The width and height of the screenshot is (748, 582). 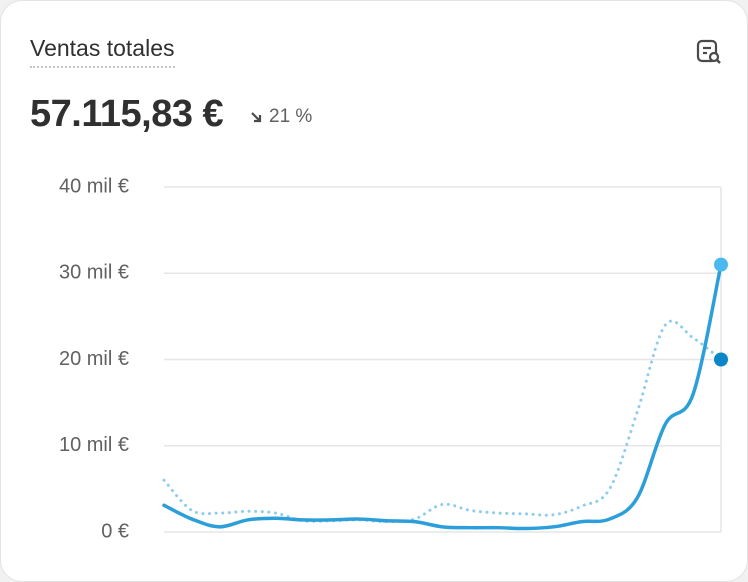 I want to click on change: 21 %, so click(x=280, y=117).